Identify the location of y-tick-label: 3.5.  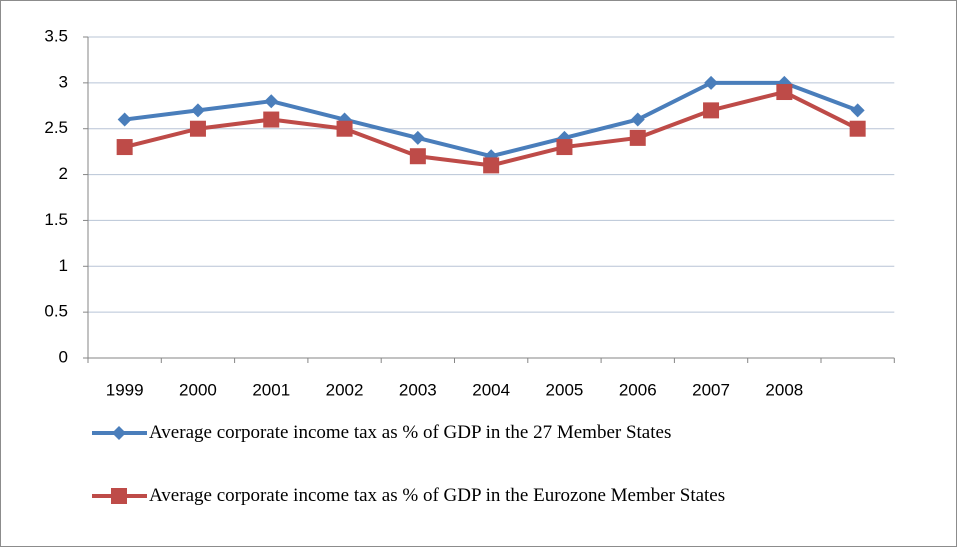
(56, 35).